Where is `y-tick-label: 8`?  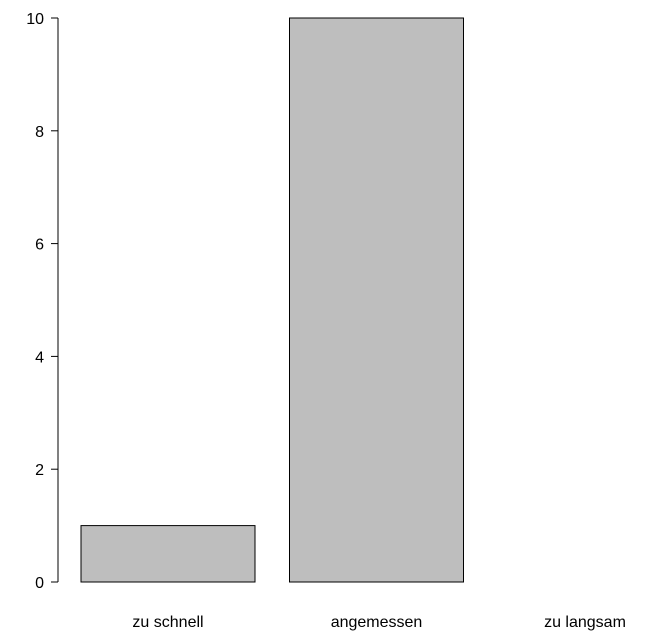 y-tick-label: 8 is located at coordinates (39, 132).